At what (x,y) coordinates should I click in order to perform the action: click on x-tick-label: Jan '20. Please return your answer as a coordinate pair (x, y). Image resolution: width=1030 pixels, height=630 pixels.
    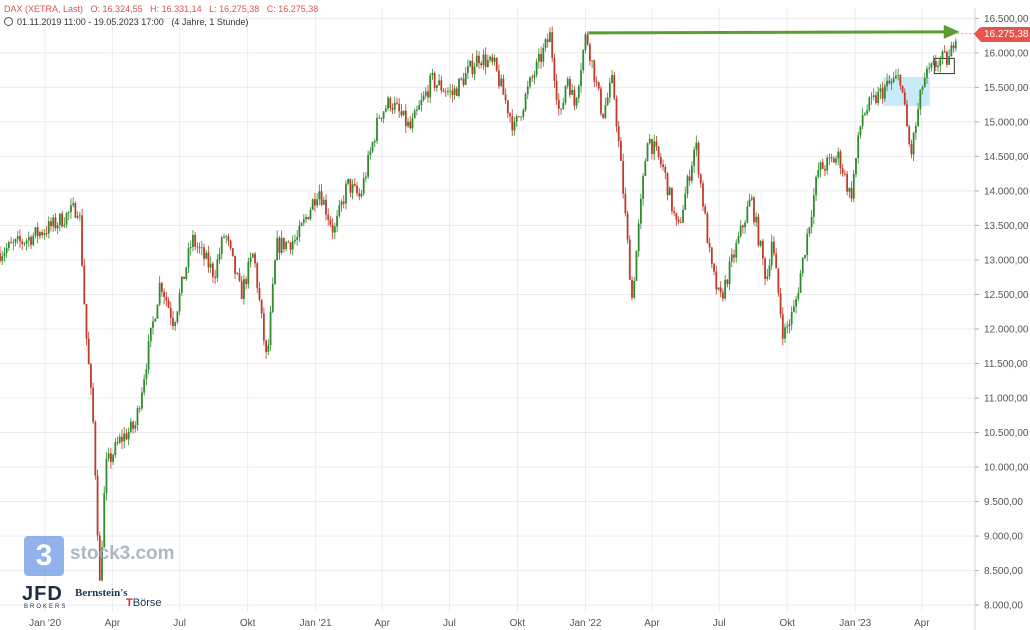
    Looking at the image, I should click on (45, 623).